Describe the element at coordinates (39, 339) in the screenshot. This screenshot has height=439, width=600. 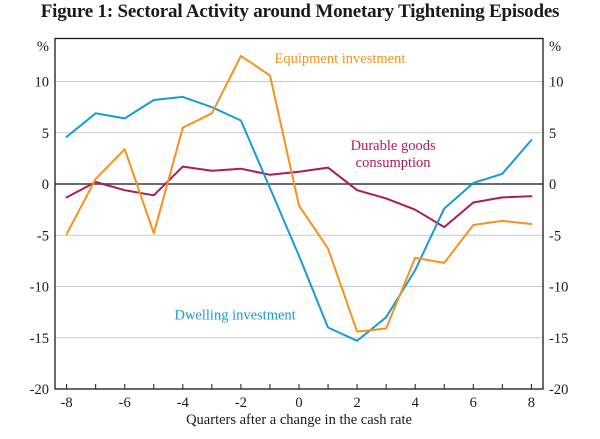
I see `y-axis-label-left: -15` at that location.